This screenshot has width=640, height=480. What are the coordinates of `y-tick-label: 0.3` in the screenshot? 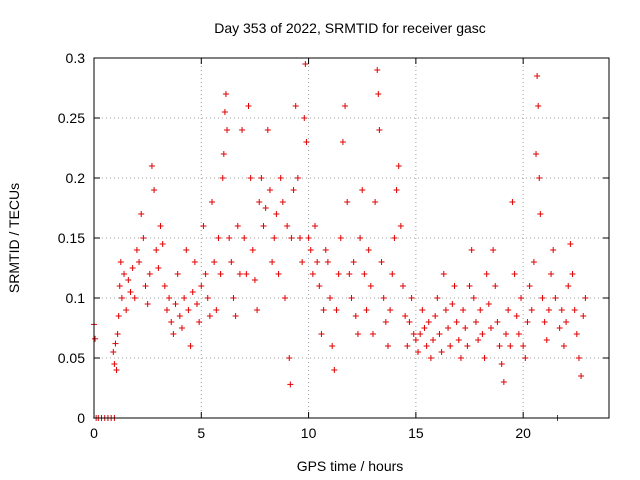 It's located at (76, 58).